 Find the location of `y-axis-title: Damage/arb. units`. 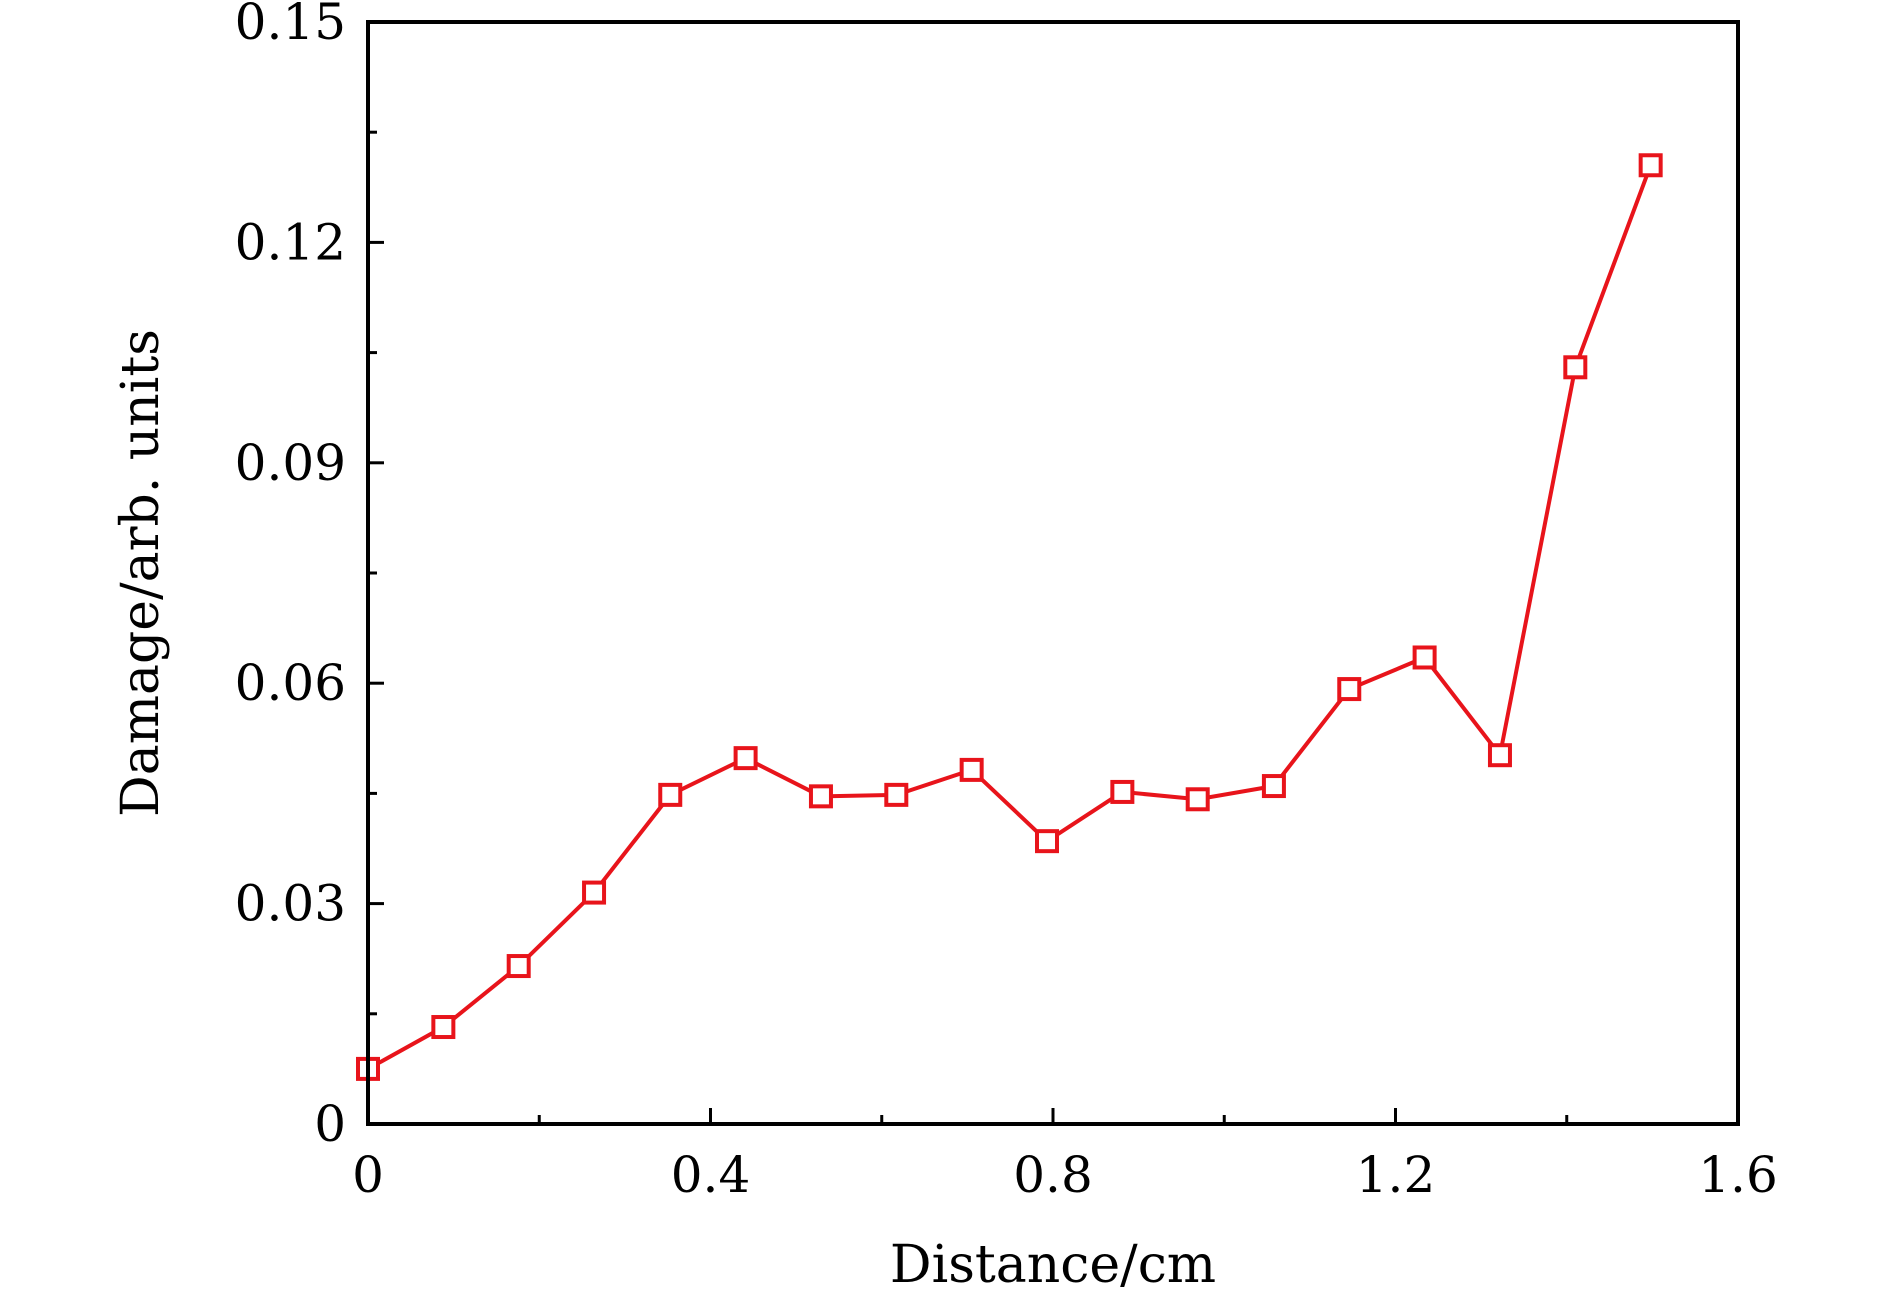

y-axis-title: Damage/arb. units is located at coordinates (141, 573).